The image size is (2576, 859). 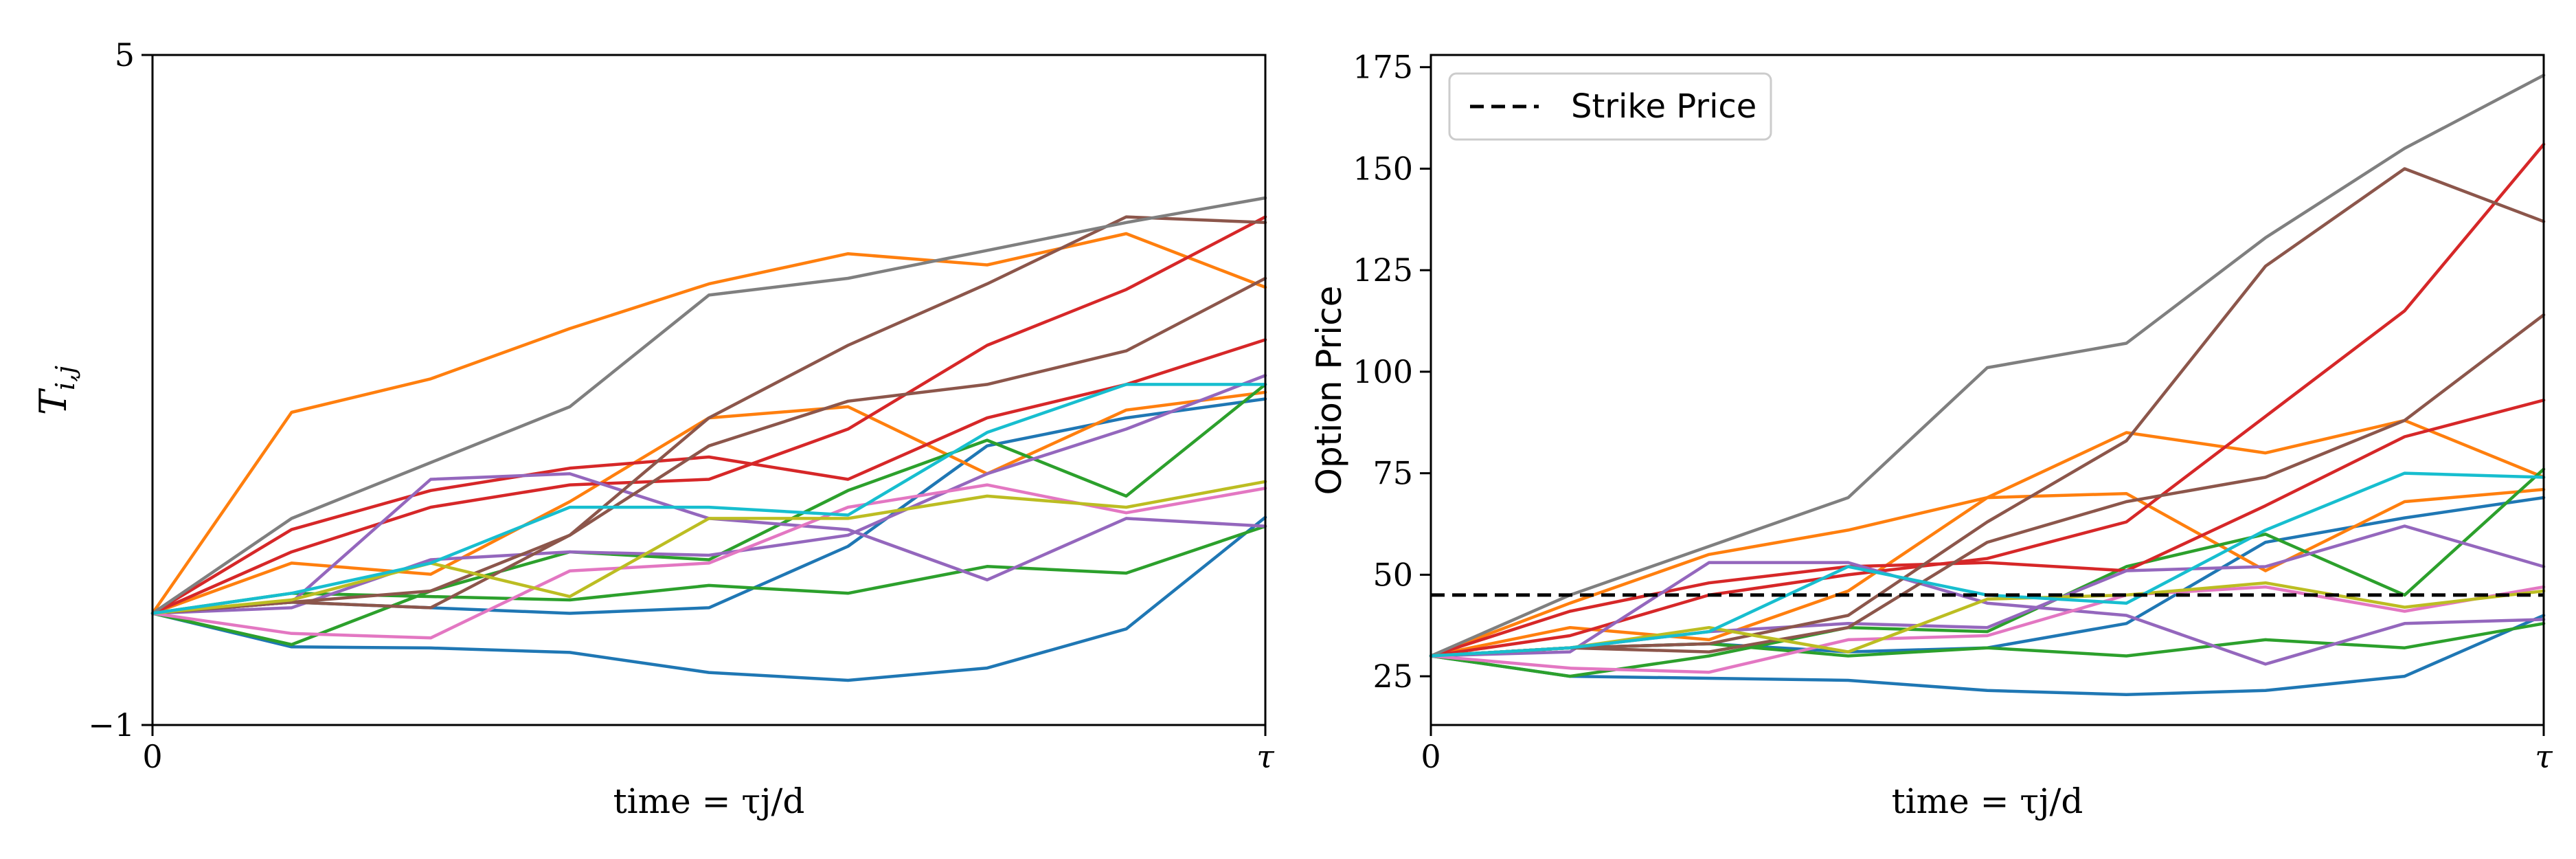 What do you see at coordinates (1383, 67) in the screenshot?
I see `right-y-tick-label-6: 175` at bounding box center [1383, 67].